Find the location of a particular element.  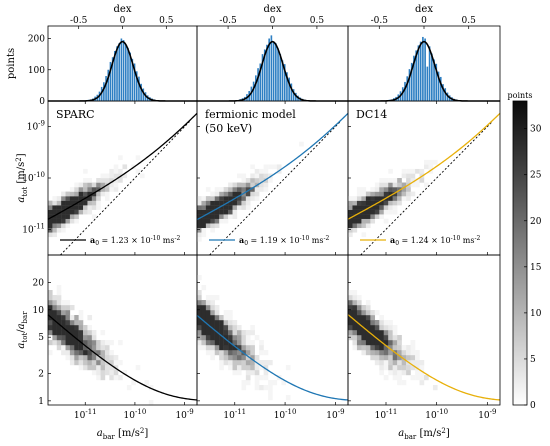

ratio-fit-curve is located at coordinates (272, 357).